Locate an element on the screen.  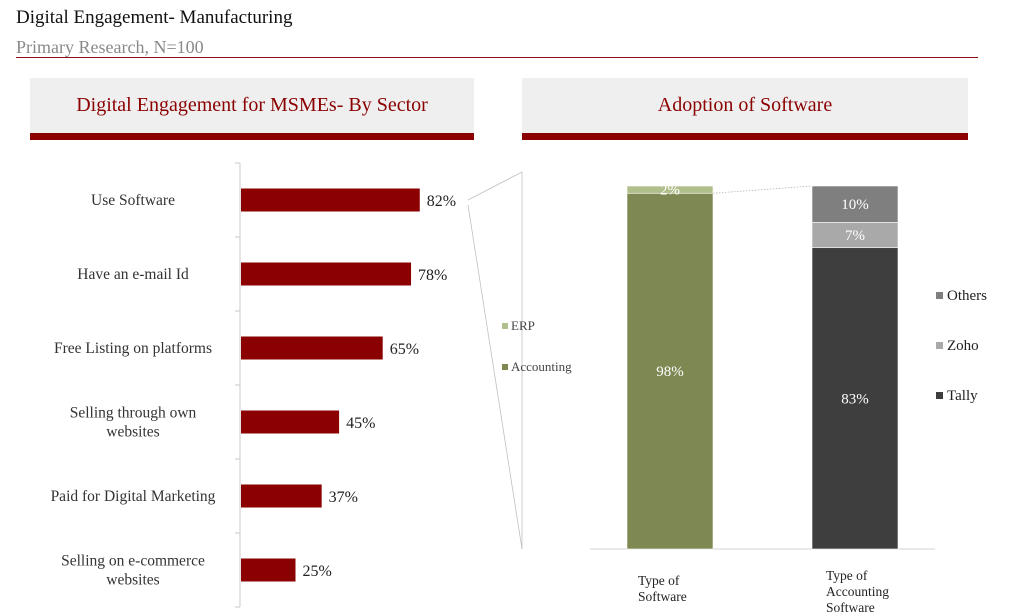
software-panel-accent-bar is located at coordinates (745, 136).